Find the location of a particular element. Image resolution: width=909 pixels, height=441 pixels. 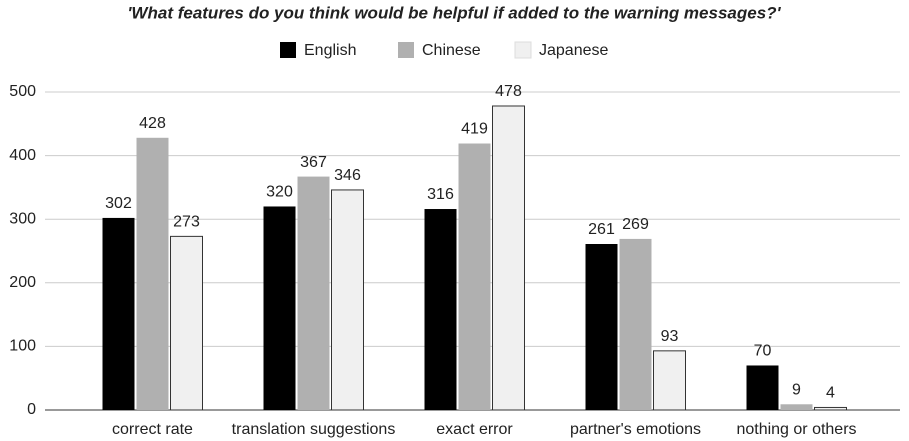

value-label: 93 is located at coordinates (670, 336).